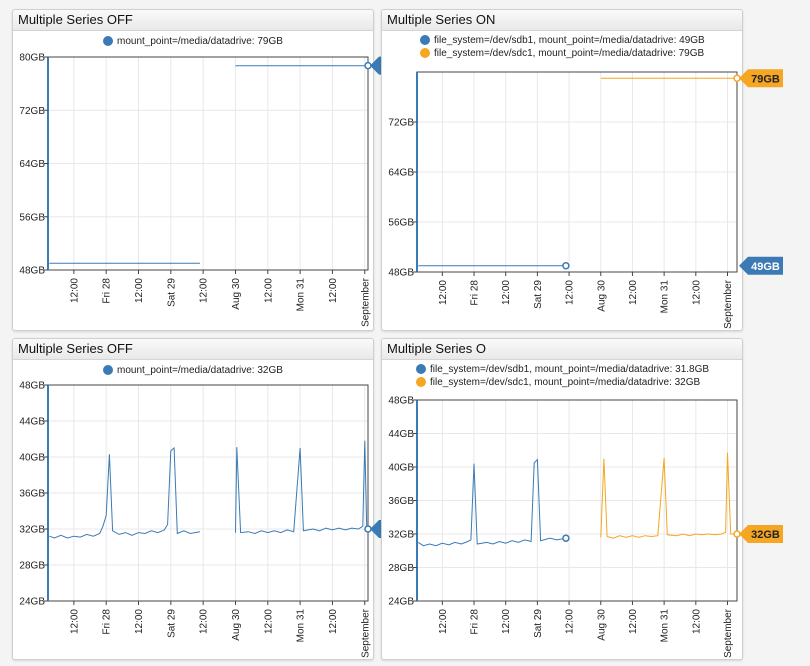  I want to click on value-badge-label: 49GB, so click(765, 267).